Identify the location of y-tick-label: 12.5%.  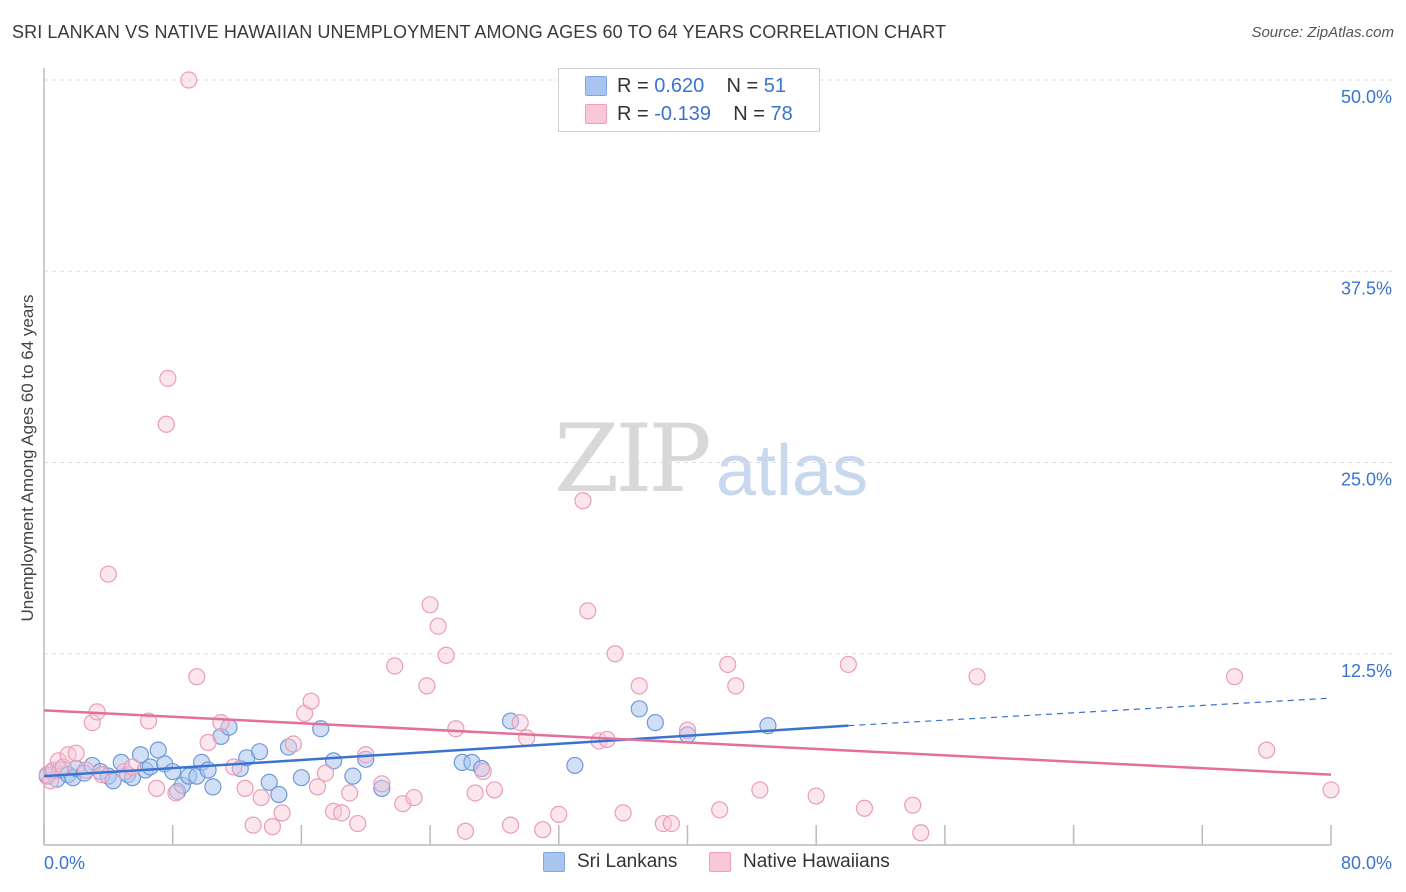
(1366, 671).